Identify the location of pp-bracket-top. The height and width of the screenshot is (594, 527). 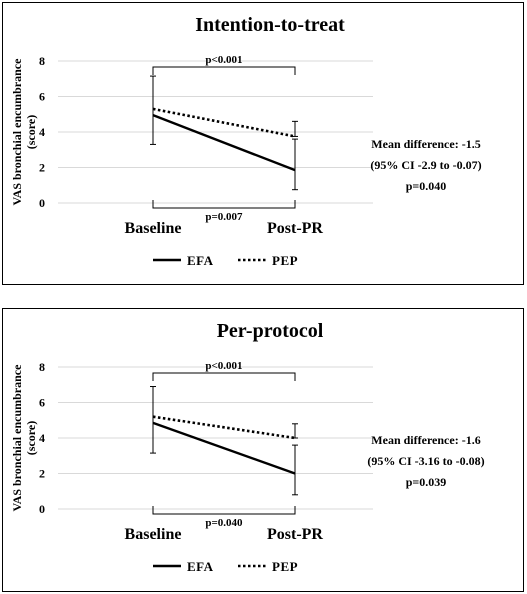
(224, 376).